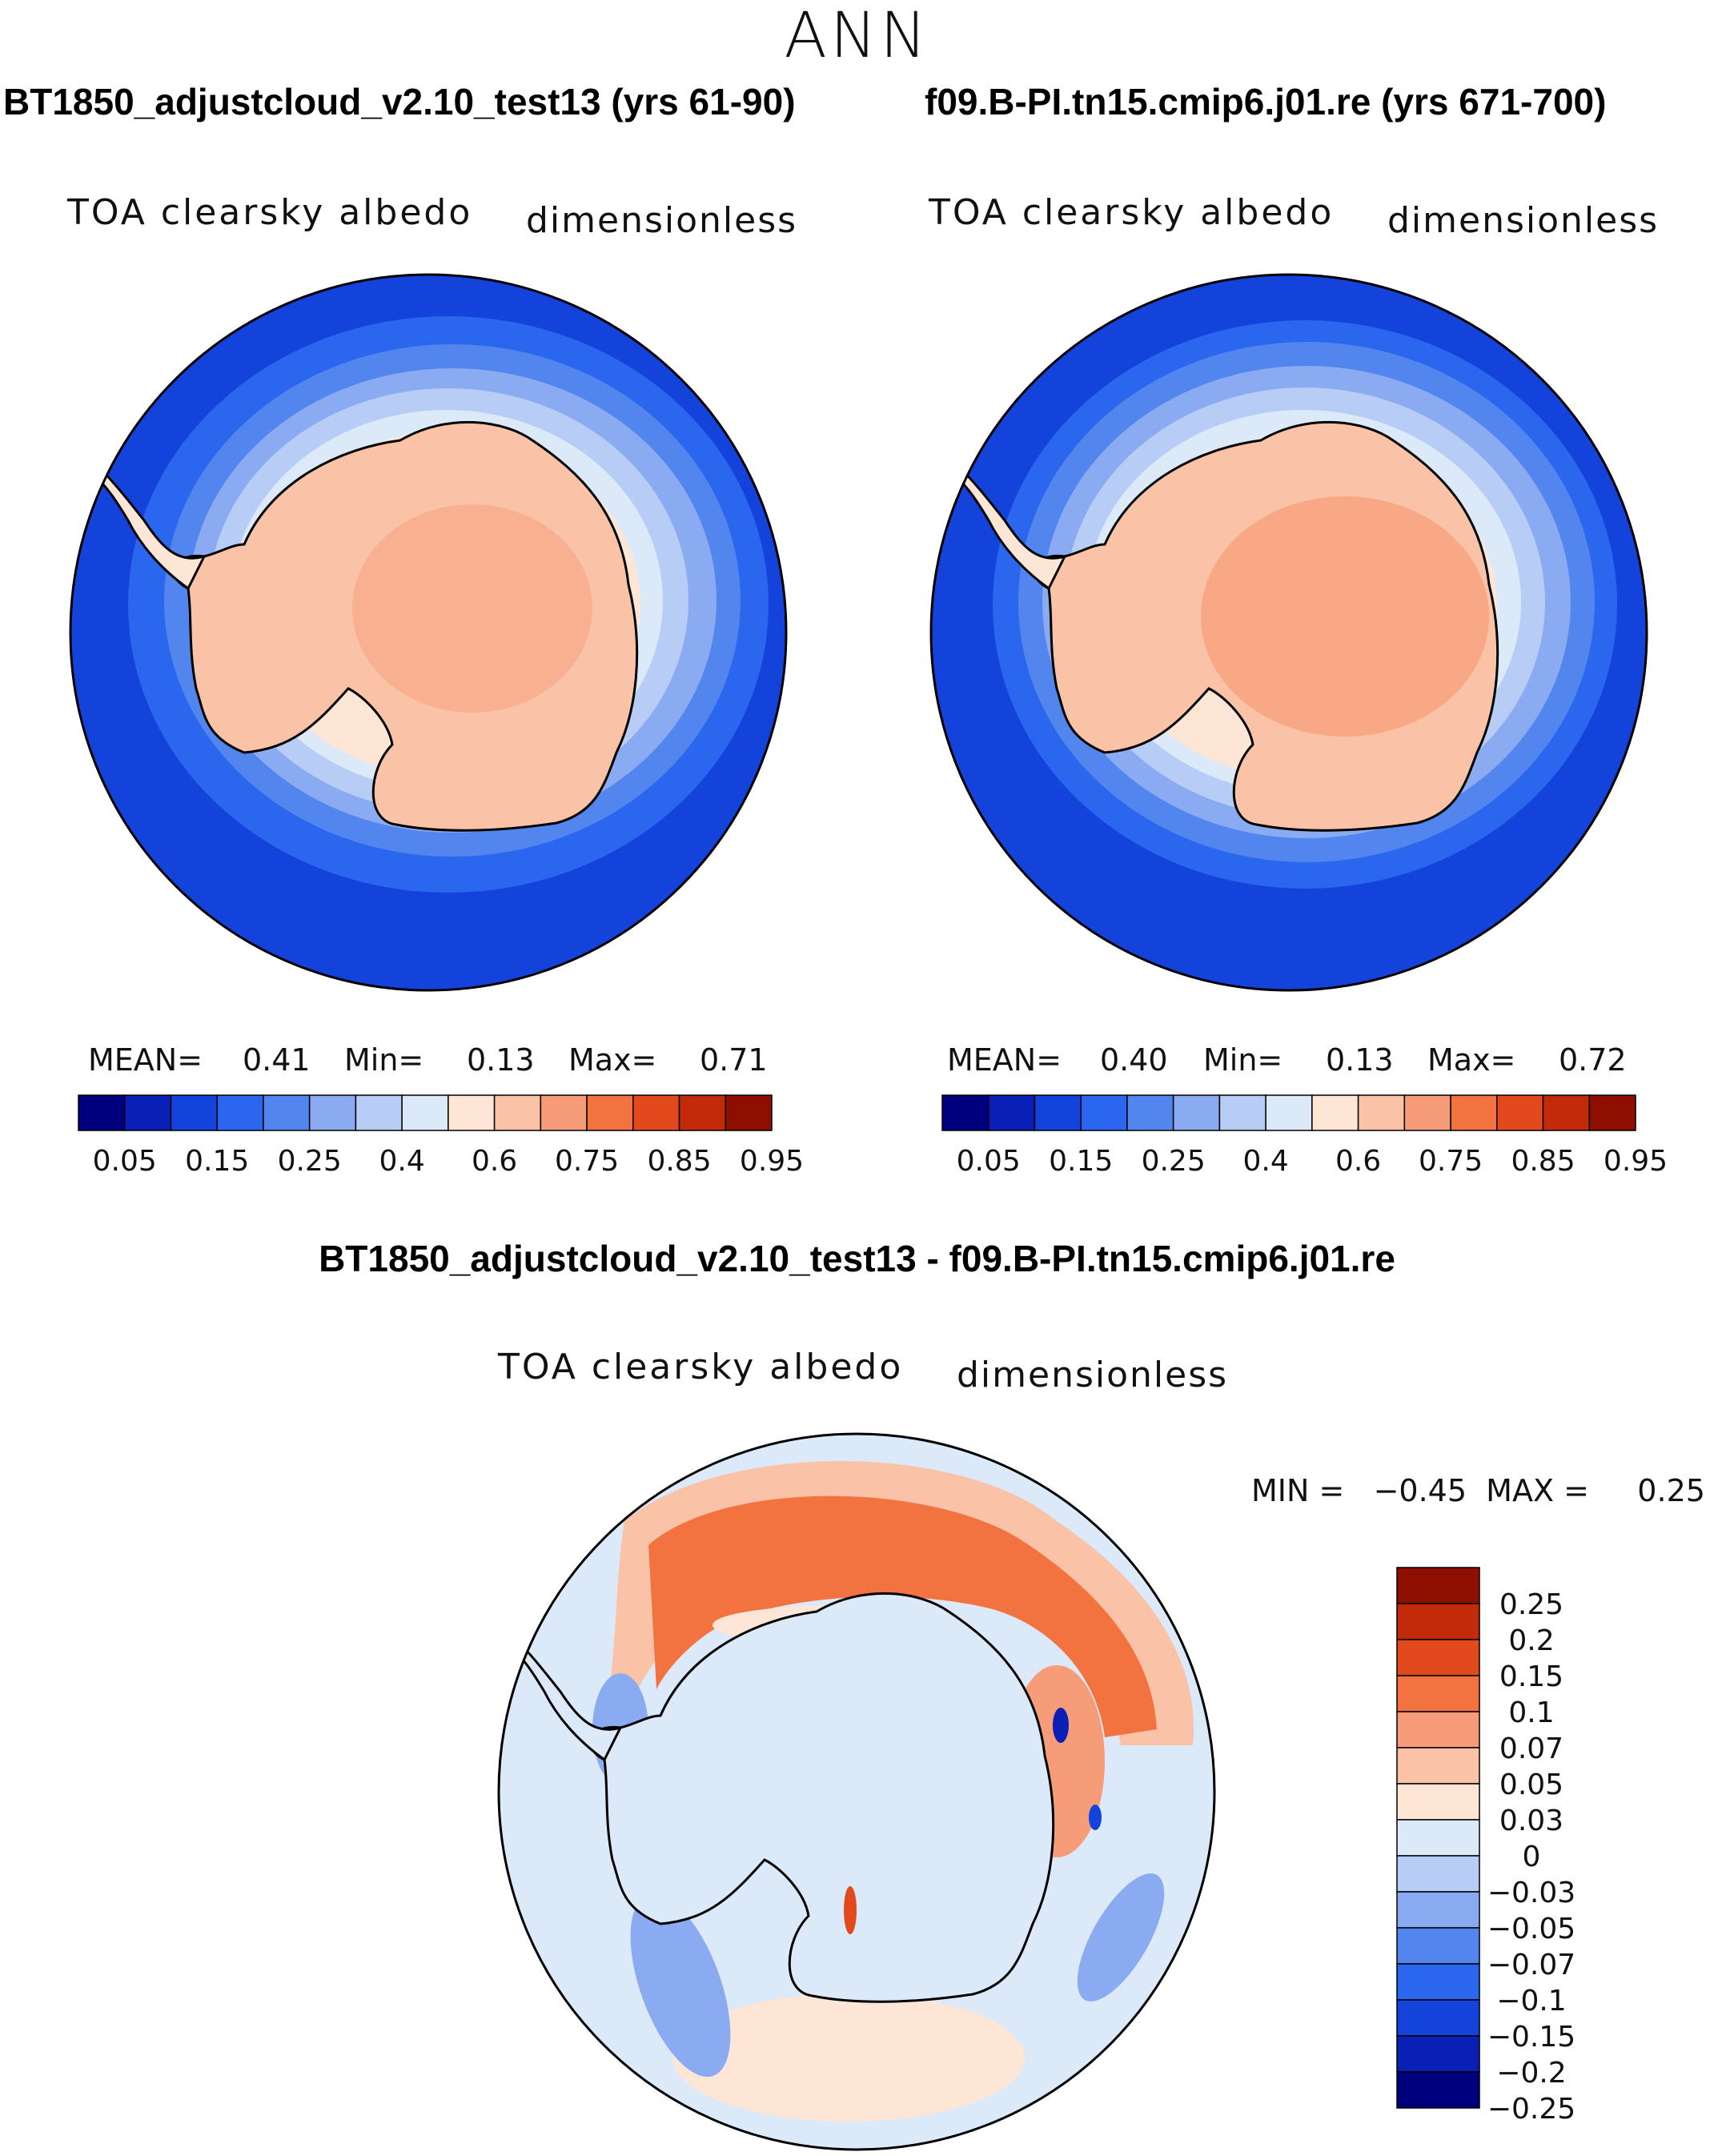 The image size is (1714, 2156). Describe the element at coordinates (310, 1161) in the screenshot. I see `panel-1-colorbar-tick-label: 0.25` at that location.